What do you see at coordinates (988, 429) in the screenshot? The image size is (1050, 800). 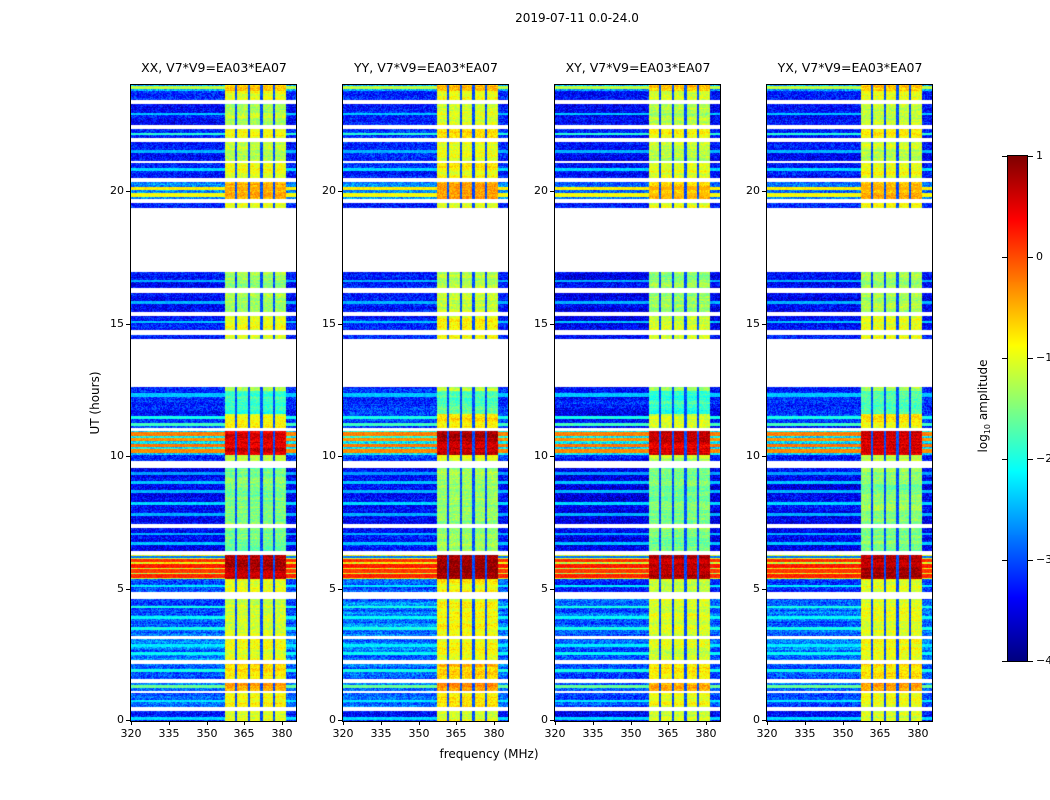 I see `colorbar-label-sub: 10` at bounding box center [988, 429].